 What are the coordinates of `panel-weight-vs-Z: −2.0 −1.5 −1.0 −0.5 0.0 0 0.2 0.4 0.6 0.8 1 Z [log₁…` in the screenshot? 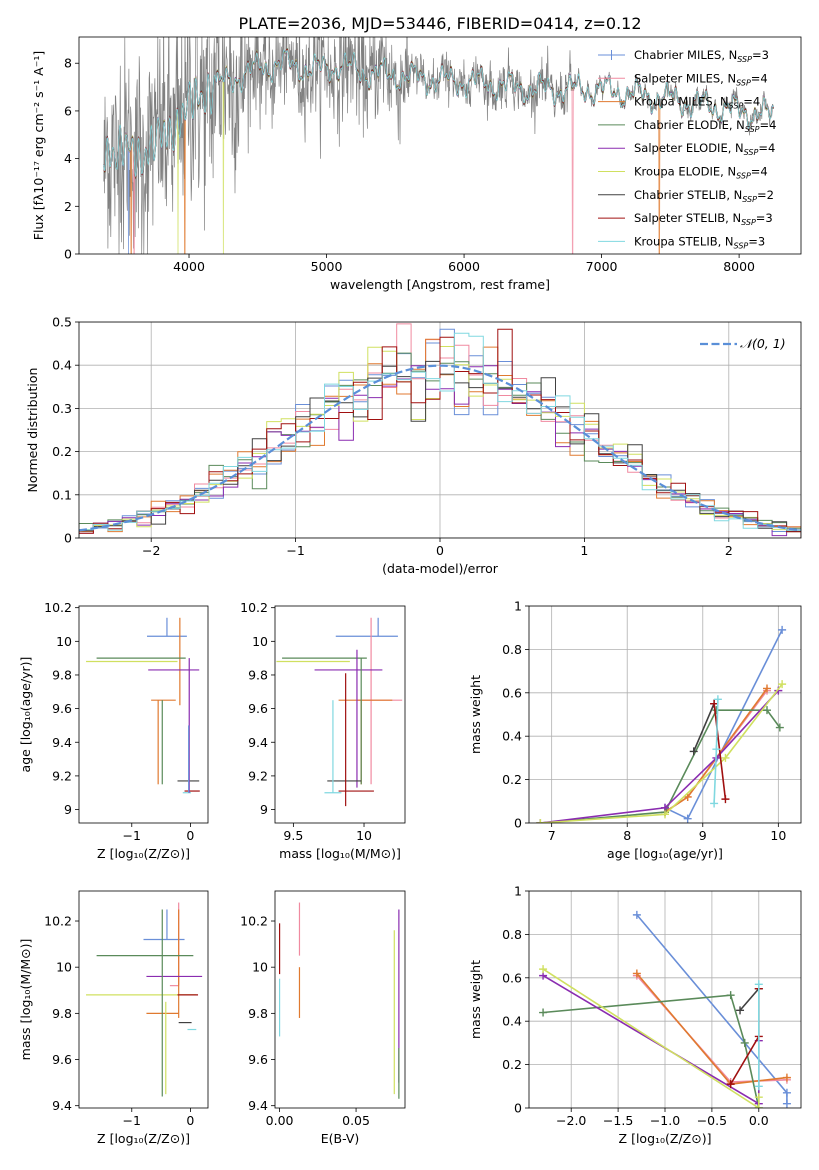 It's located at (635, 1015).